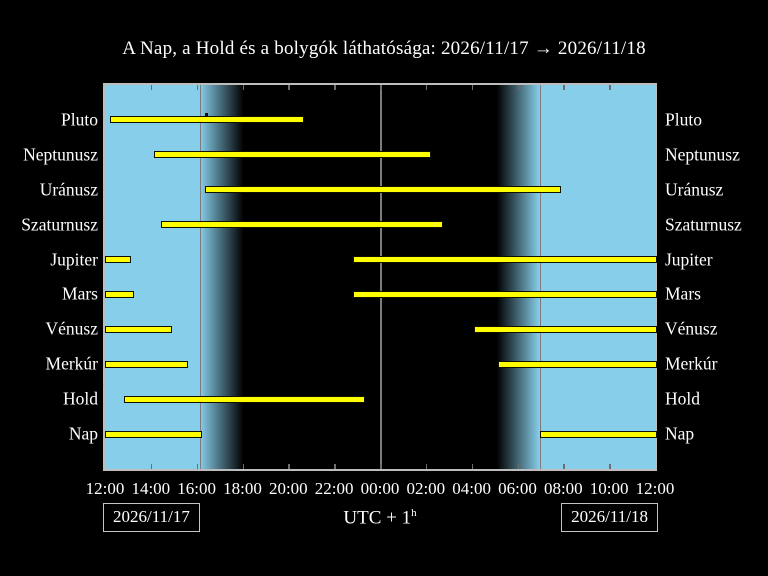  Describe the element at coordinates (288, 488) in the screenshot. I see `x-axis-tick-label: 20:00` at that location.